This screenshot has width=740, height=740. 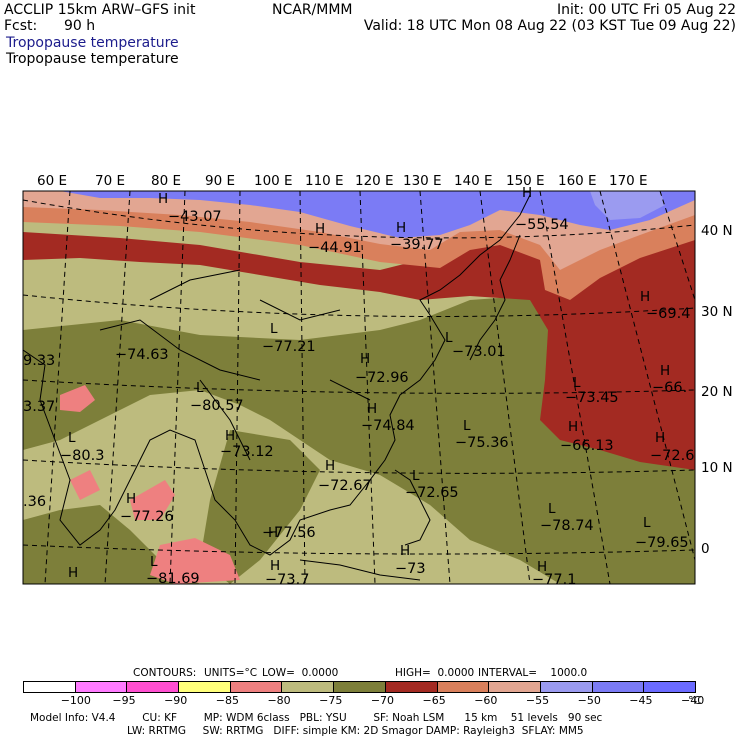 What do you see at coordinates (335, 248) in the screenshot?
I see `extremum-value: −44.91` at bounding box center [335, 248].